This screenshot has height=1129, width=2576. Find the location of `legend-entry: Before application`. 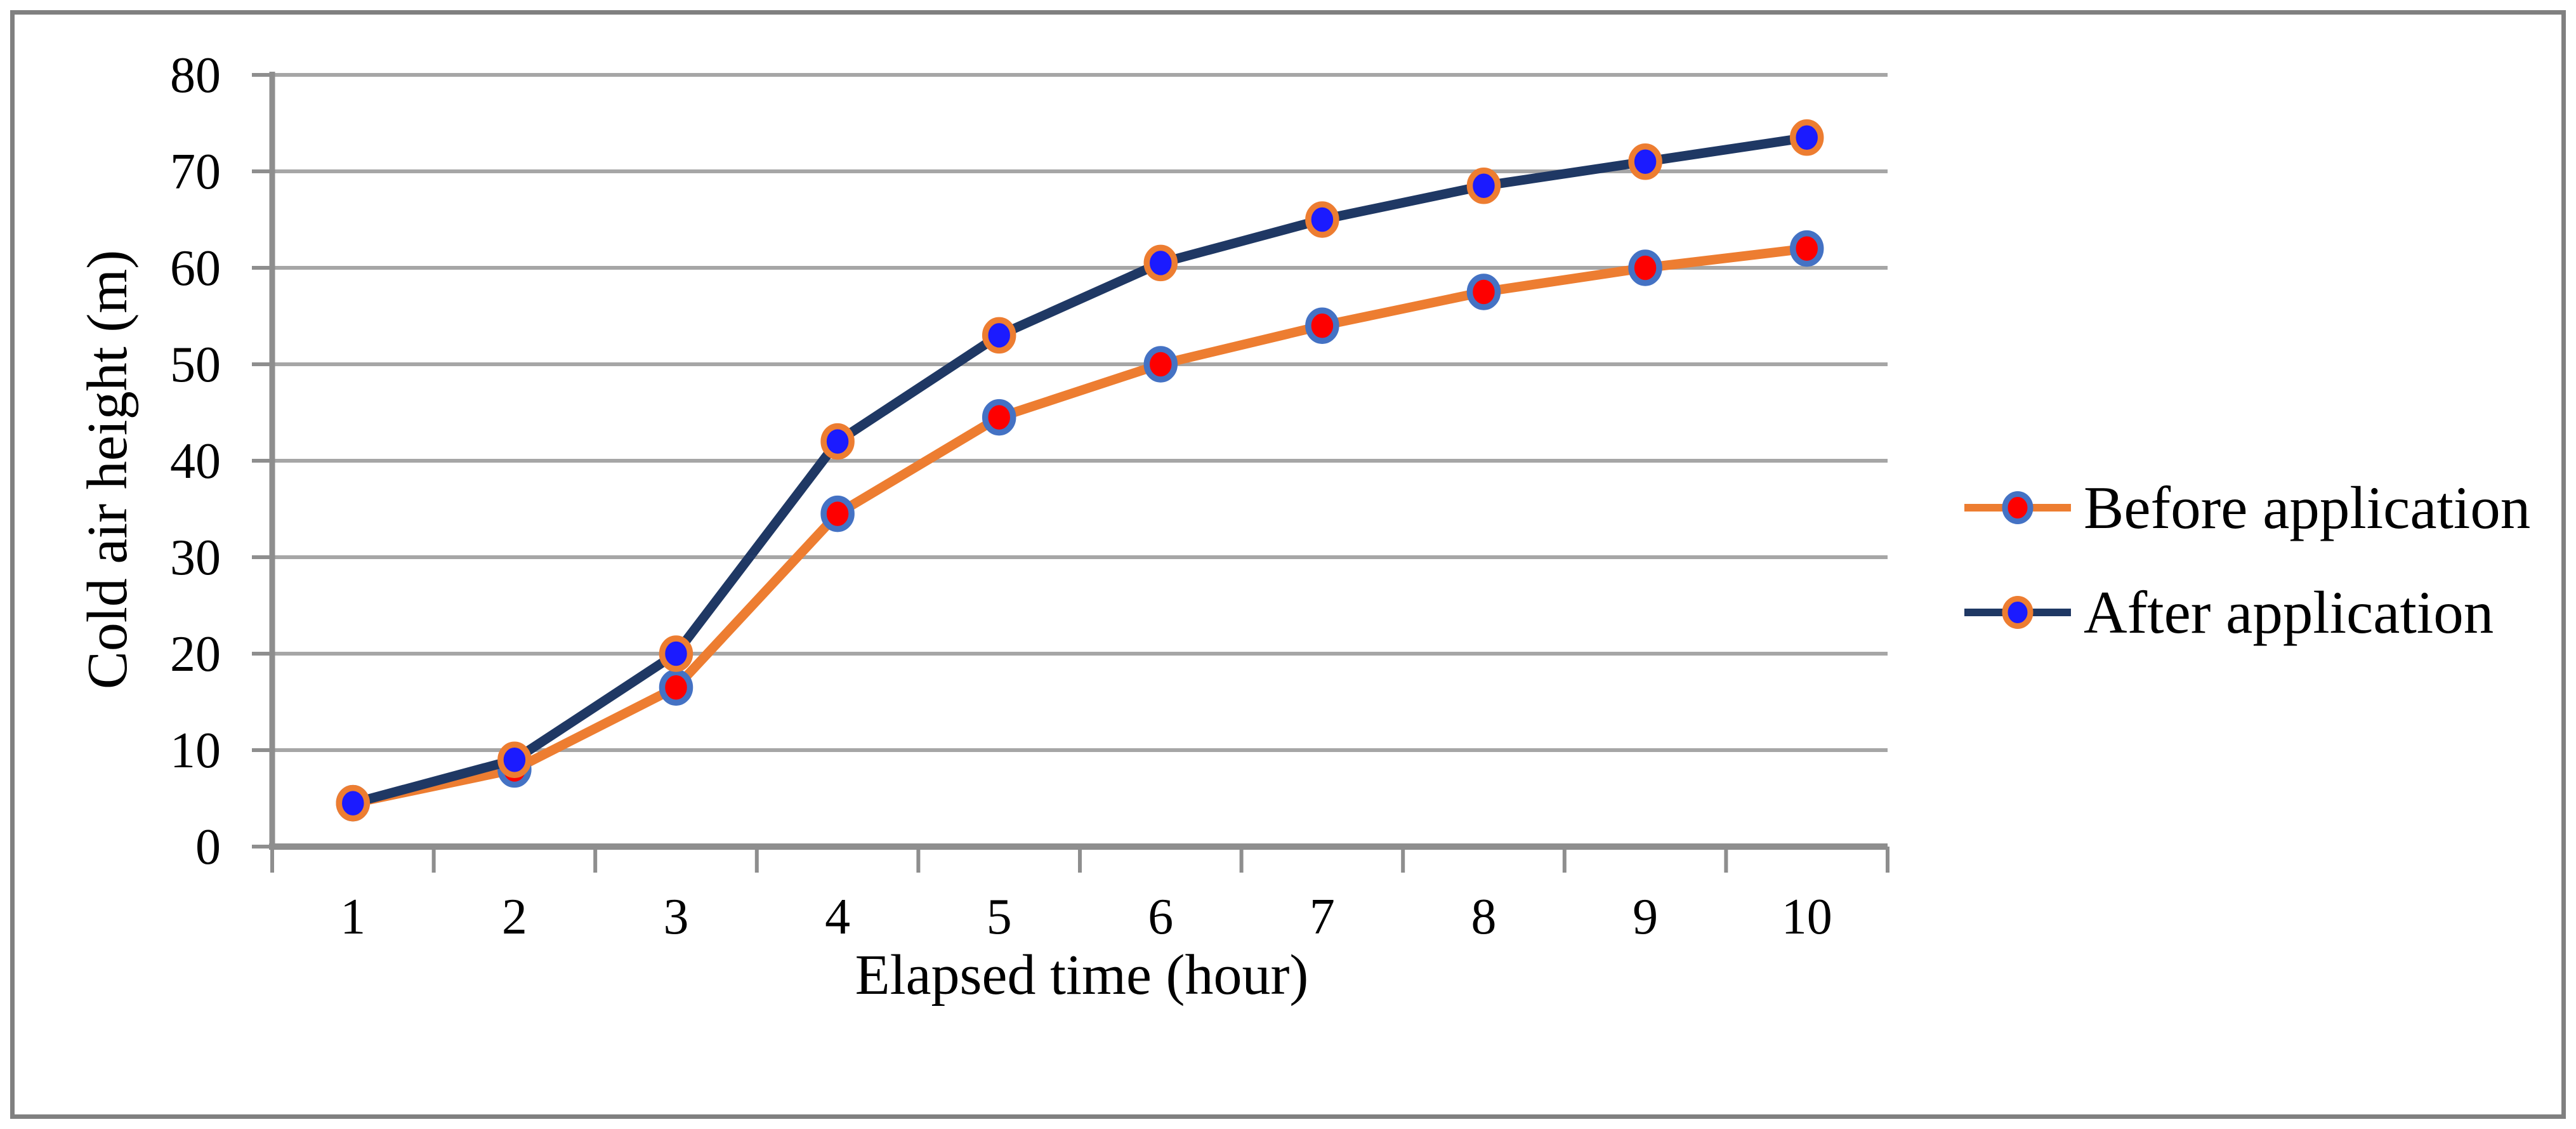

legend-entry: Before application is located at coordinates (2247, 508).